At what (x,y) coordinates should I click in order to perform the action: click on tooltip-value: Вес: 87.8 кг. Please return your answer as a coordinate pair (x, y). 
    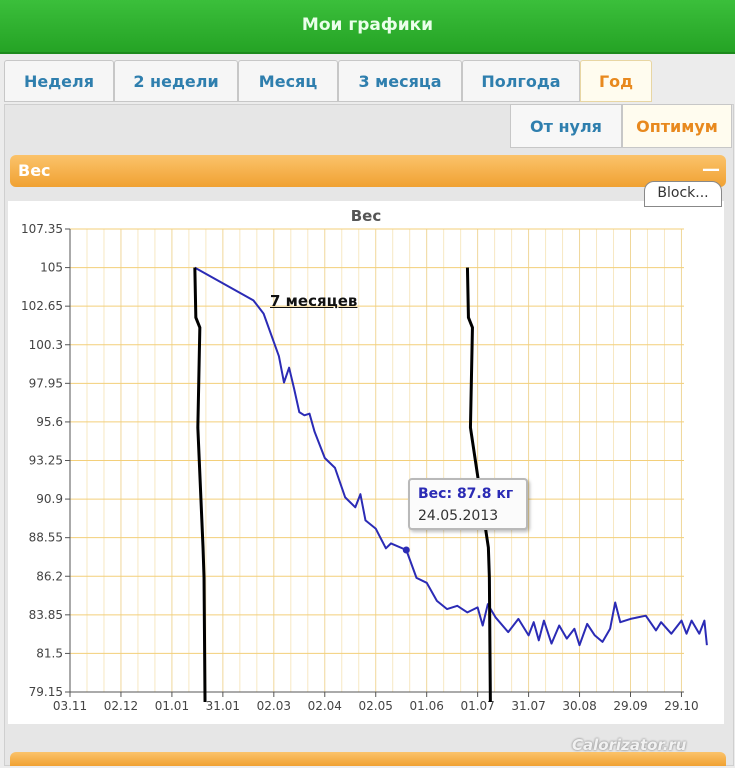
    Looking at the image, I should click on (466, 494).